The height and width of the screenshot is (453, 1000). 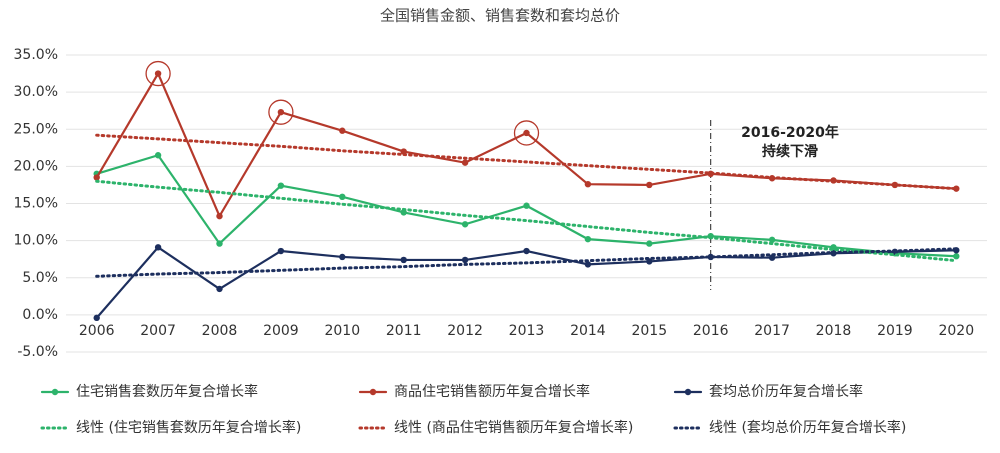 I want to click on x-tick-label: 2019, so click(x=895, y=331).